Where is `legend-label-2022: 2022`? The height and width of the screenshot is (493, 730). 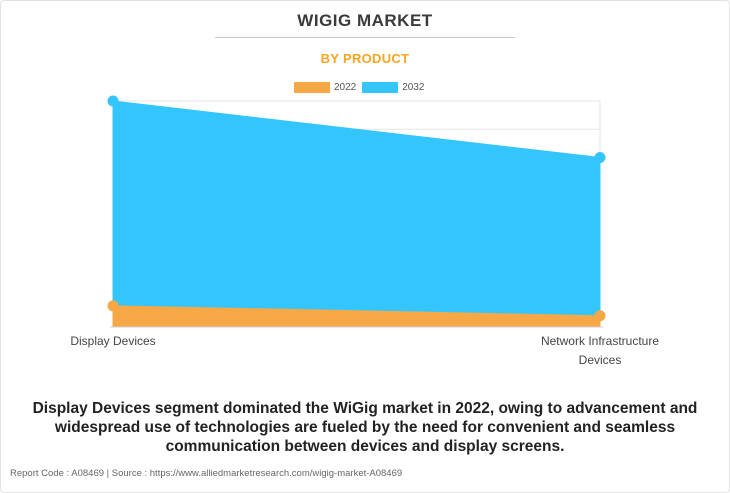
legend-label-2022: 2022 is located at coordinates (345, 87).